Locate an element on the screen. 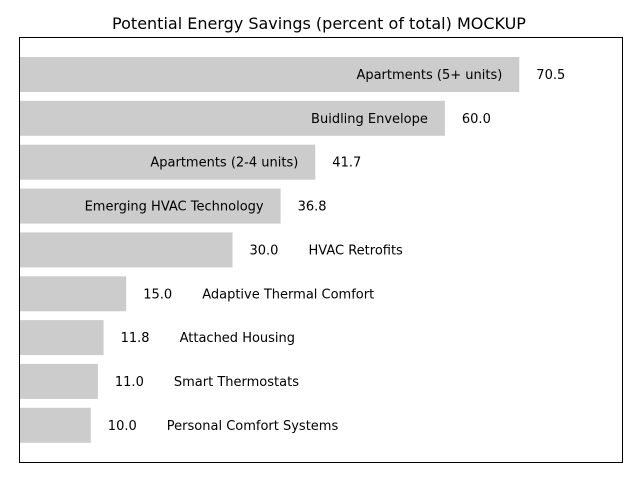 This screenshot has height=480, width=640. category-label-6: Attached Housing is located at coordinates (237, 338).